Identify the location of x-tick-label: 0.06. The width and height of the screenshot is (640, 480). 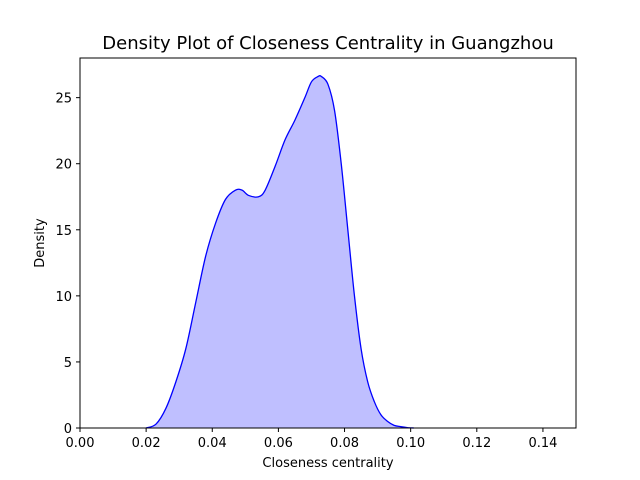
(278, 443).